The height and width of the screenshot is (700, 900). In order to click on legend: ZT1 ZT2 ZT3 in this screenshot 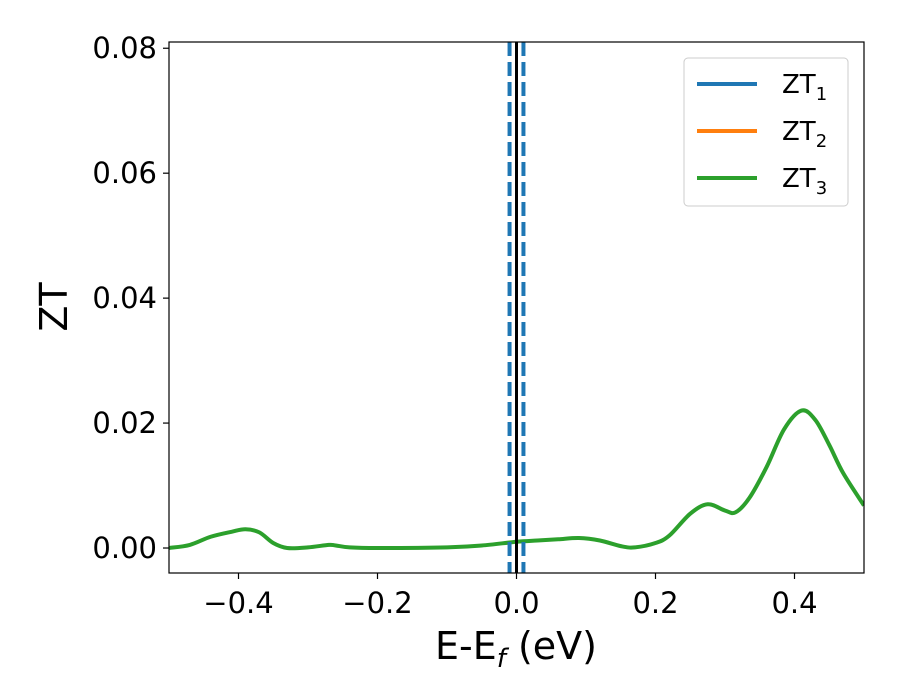, I will do `click(766, 132)`.